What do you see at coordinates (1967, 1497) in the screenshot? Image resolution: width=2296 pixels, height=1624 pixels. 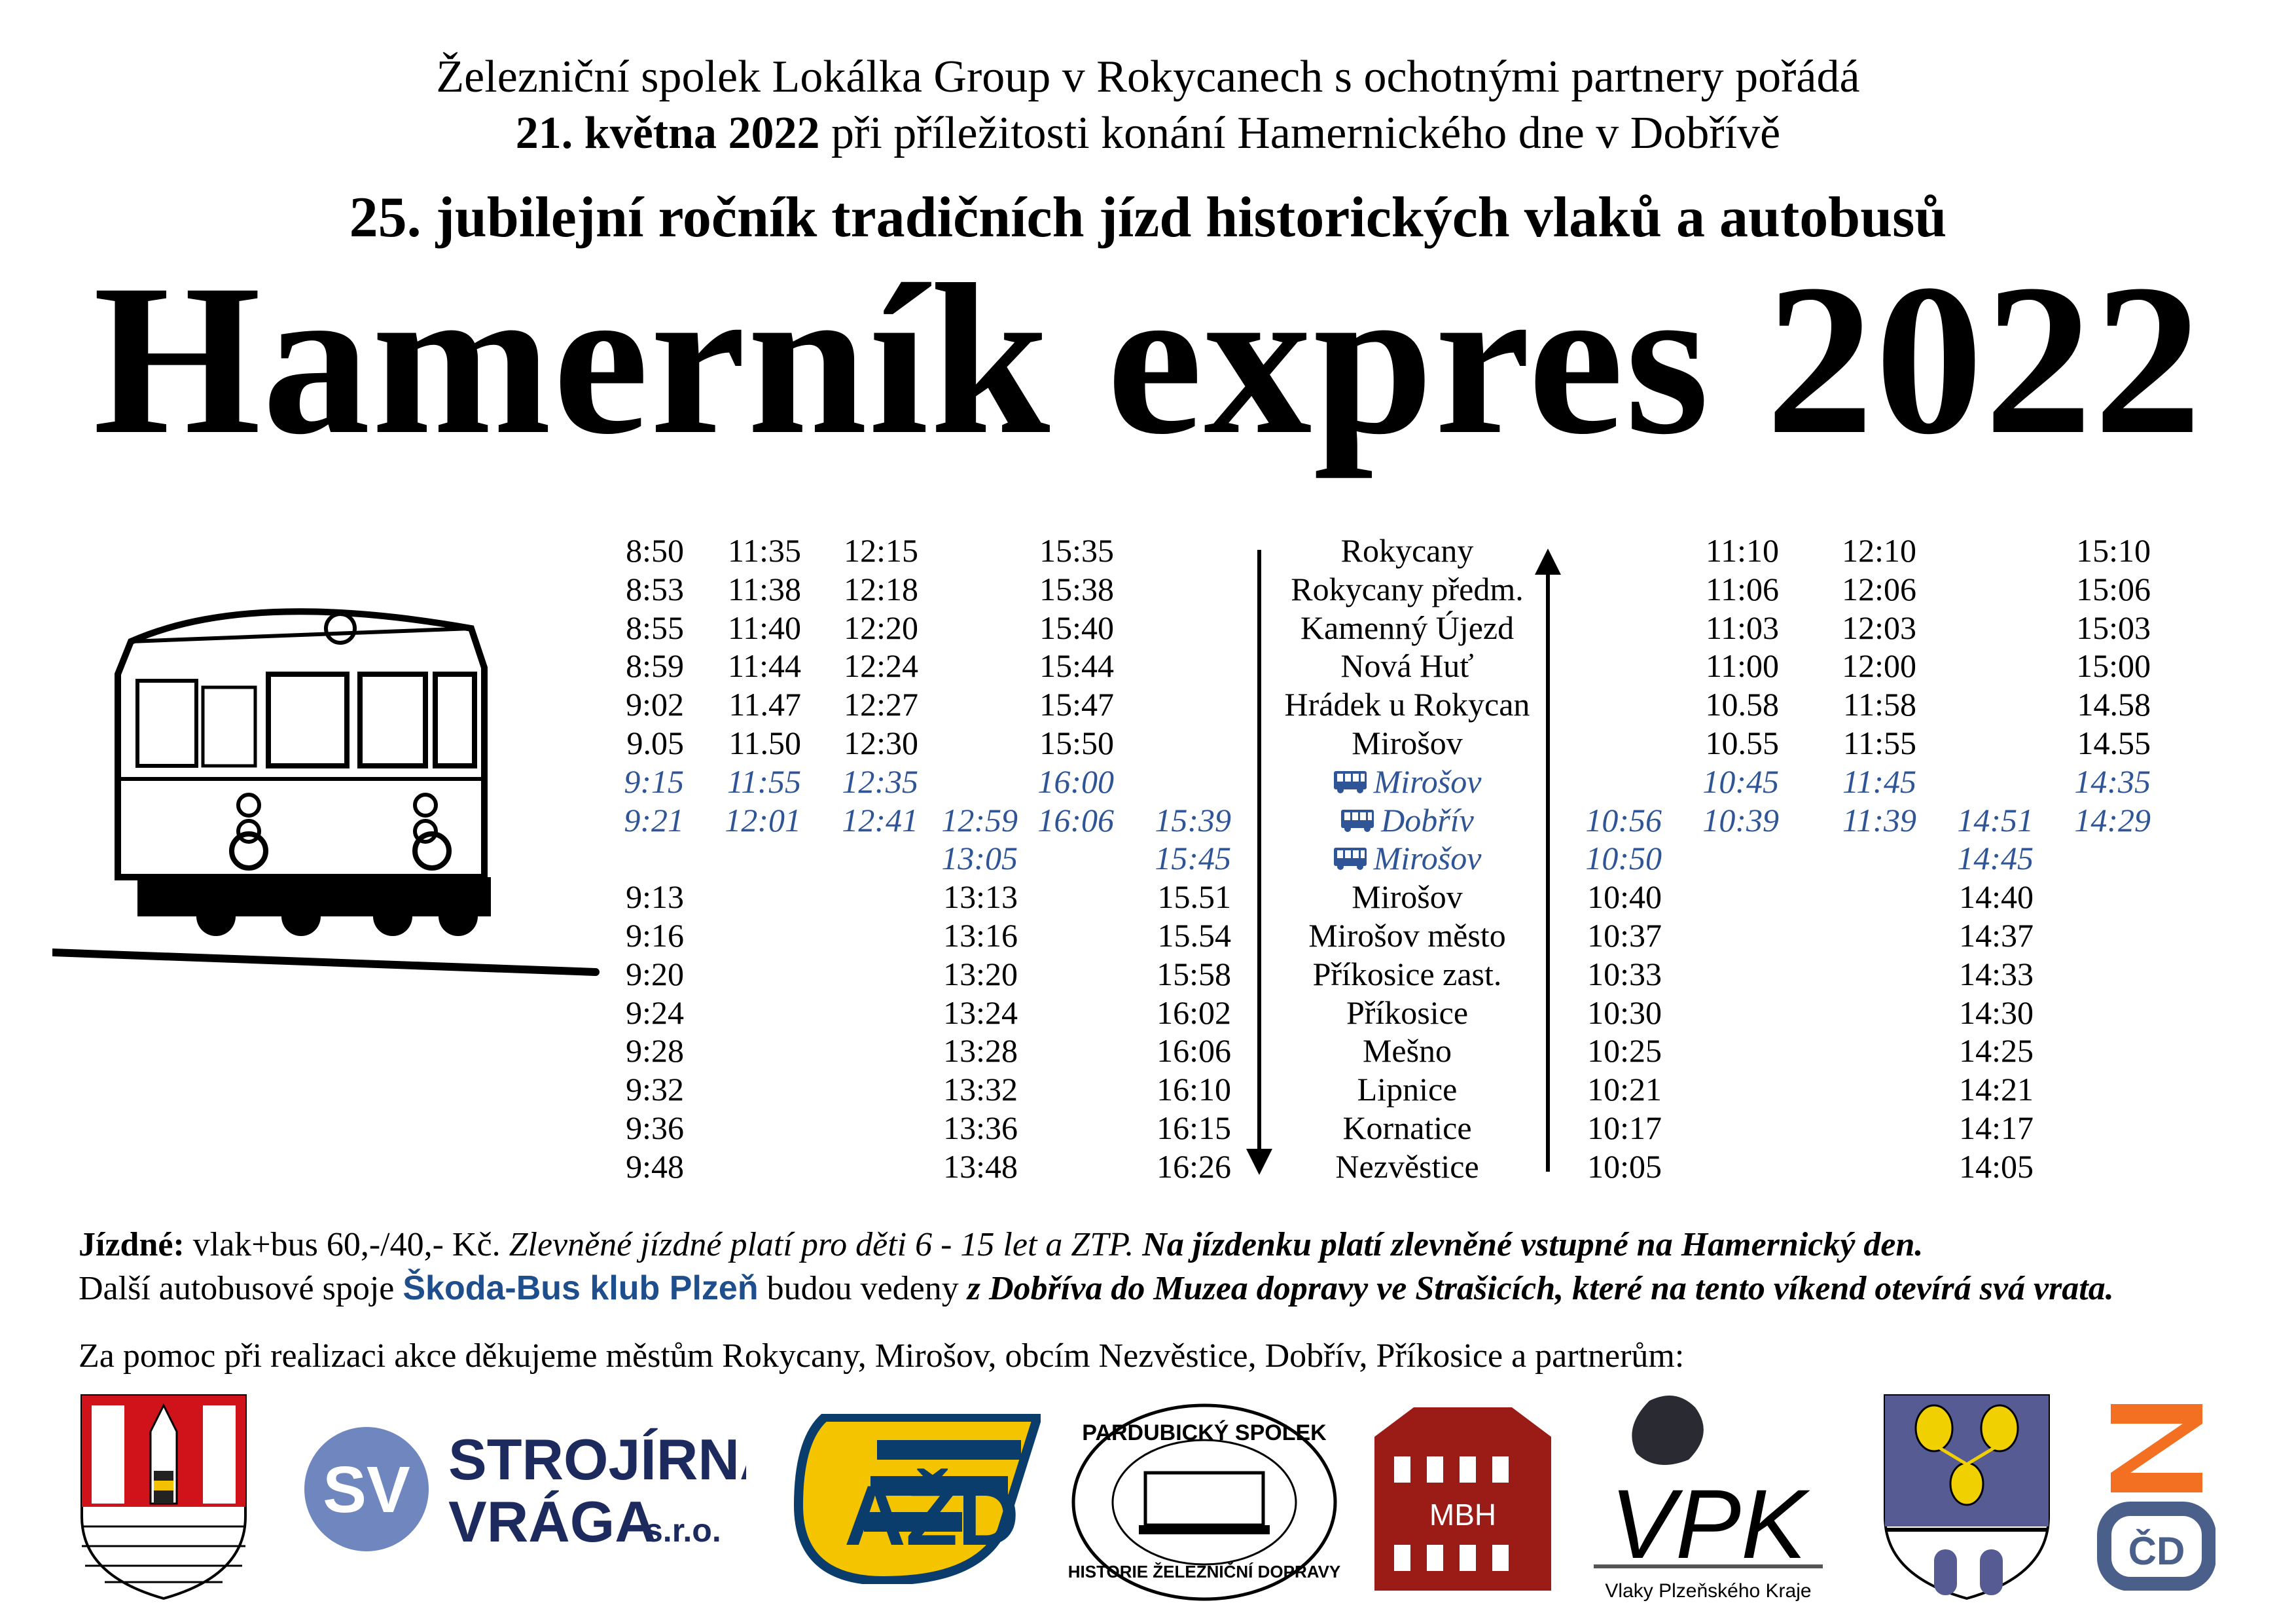 I see `dobriv-coat-of-arms-logo` at bounding box center [1967, 1497].